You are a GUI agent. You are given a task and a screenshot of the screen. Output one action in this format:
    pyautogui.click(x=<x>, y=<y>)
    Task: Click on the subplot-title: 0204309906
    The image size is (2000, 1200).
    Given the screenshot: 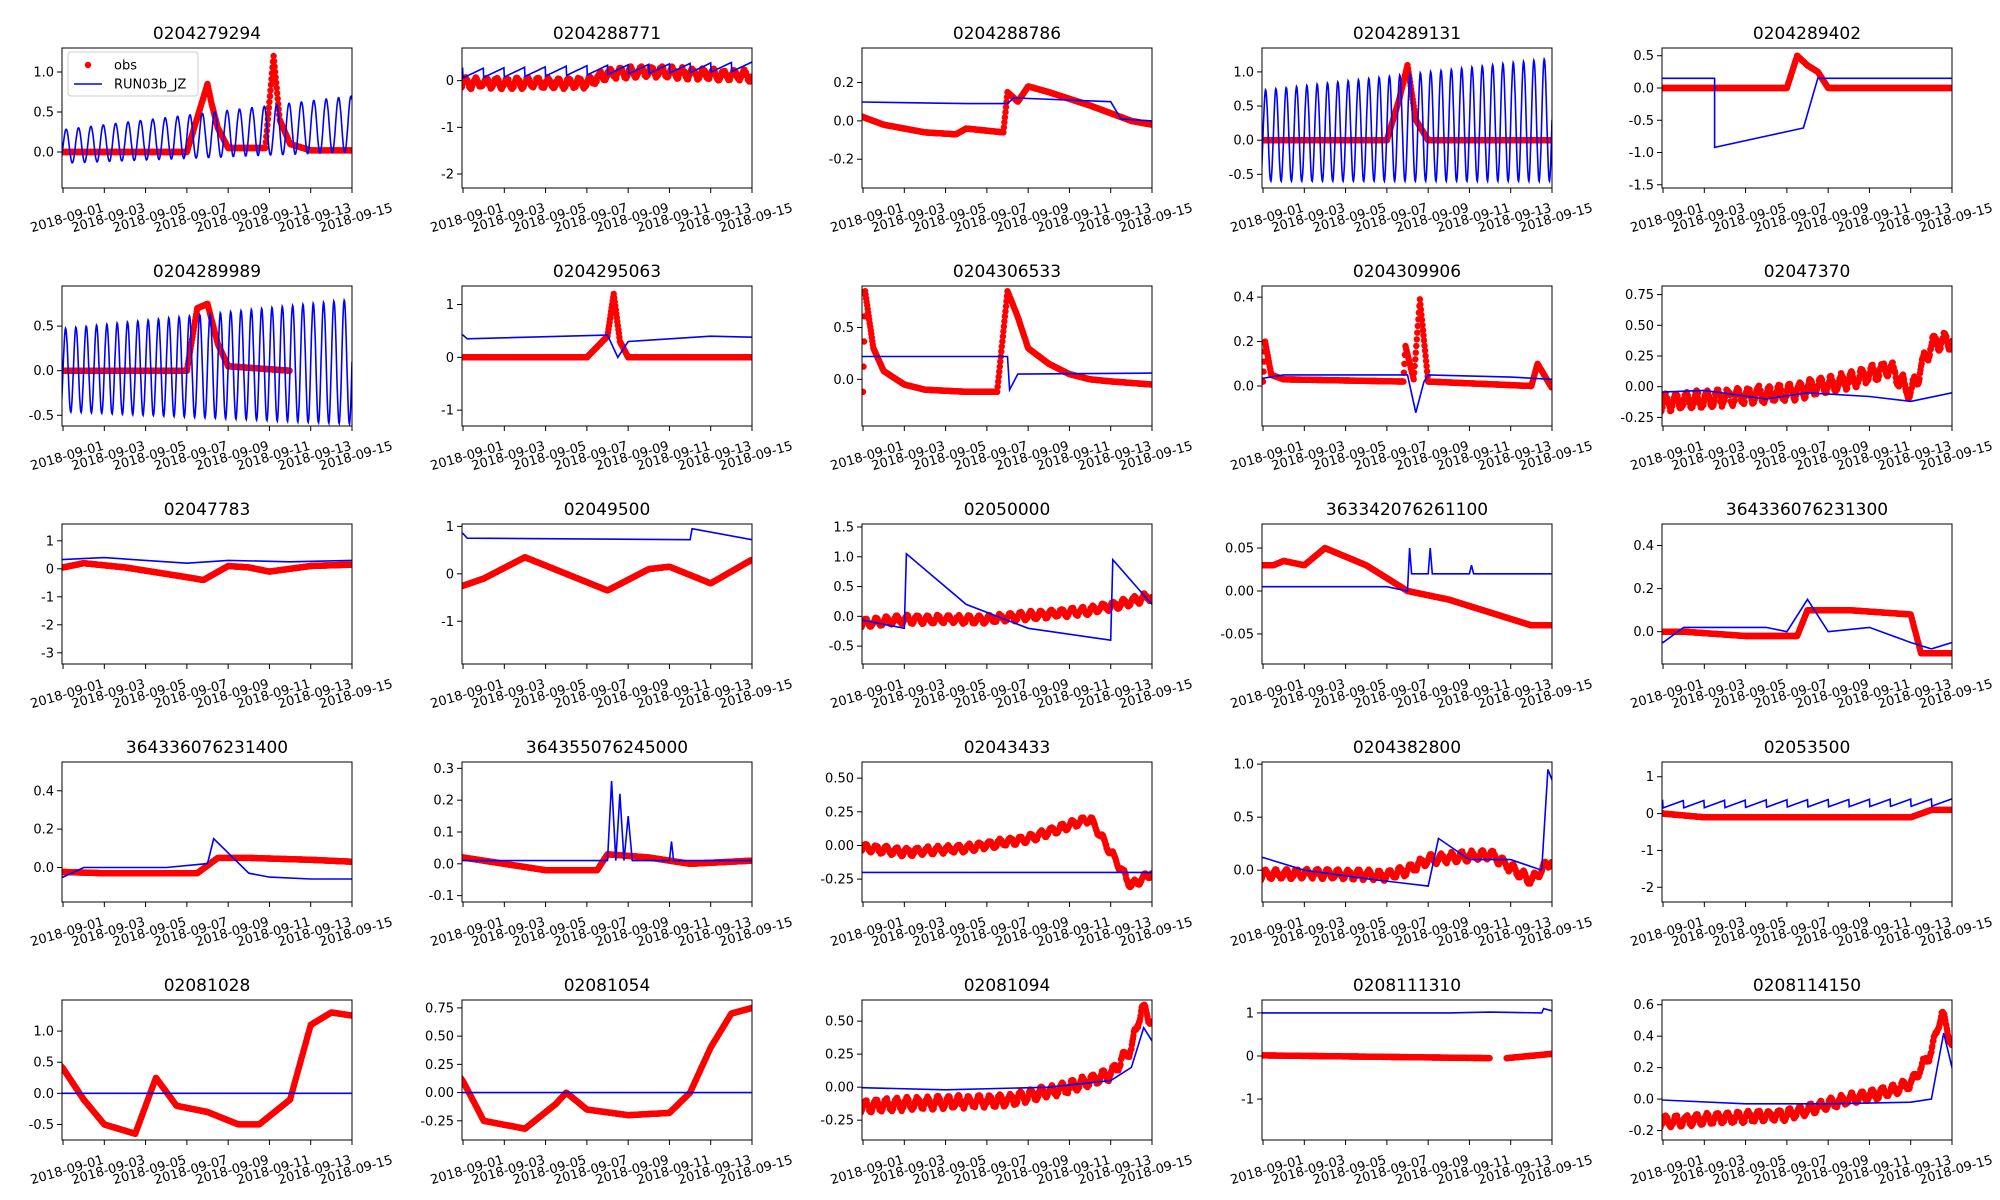 What is the action you would take?
    pyautogui.click(x=1407, y=272)
    